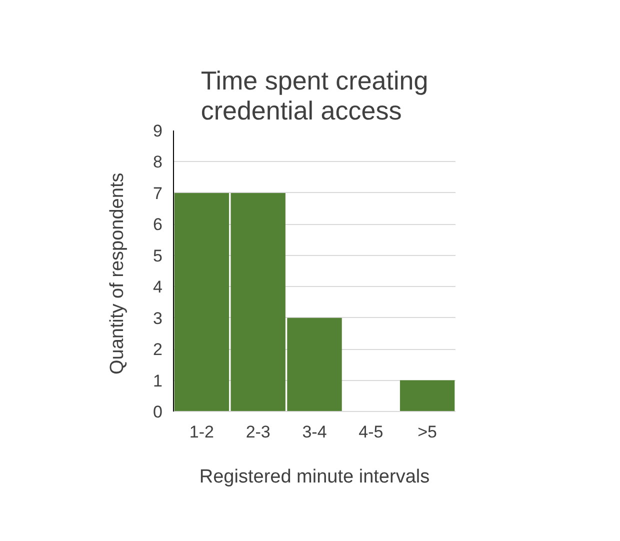 This screenshot has height=541, width=620. Describe the element at coordinates (158, 380) in the screenshot. I see `y-tick-label: 1` at that location.